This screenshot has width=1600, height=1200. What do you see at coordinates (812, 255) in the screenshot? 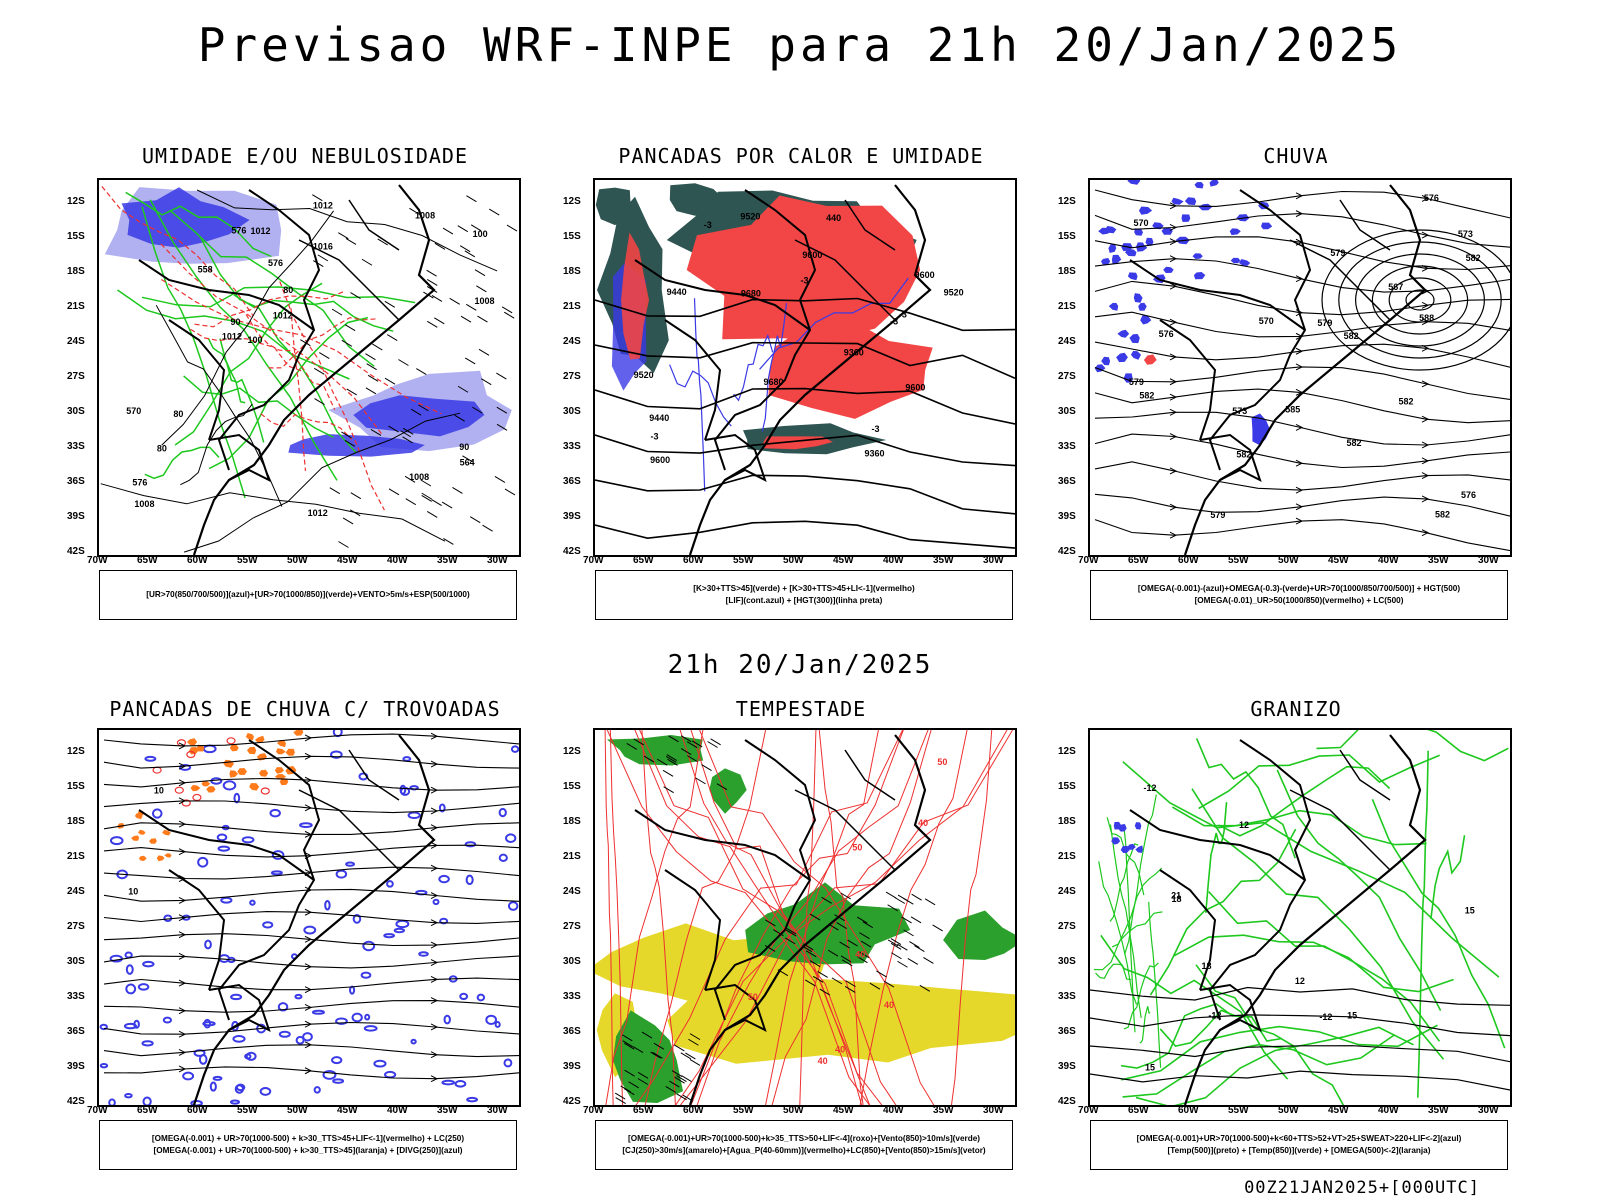
I see `contour-label: 9600` at bounding box center [812, 255].